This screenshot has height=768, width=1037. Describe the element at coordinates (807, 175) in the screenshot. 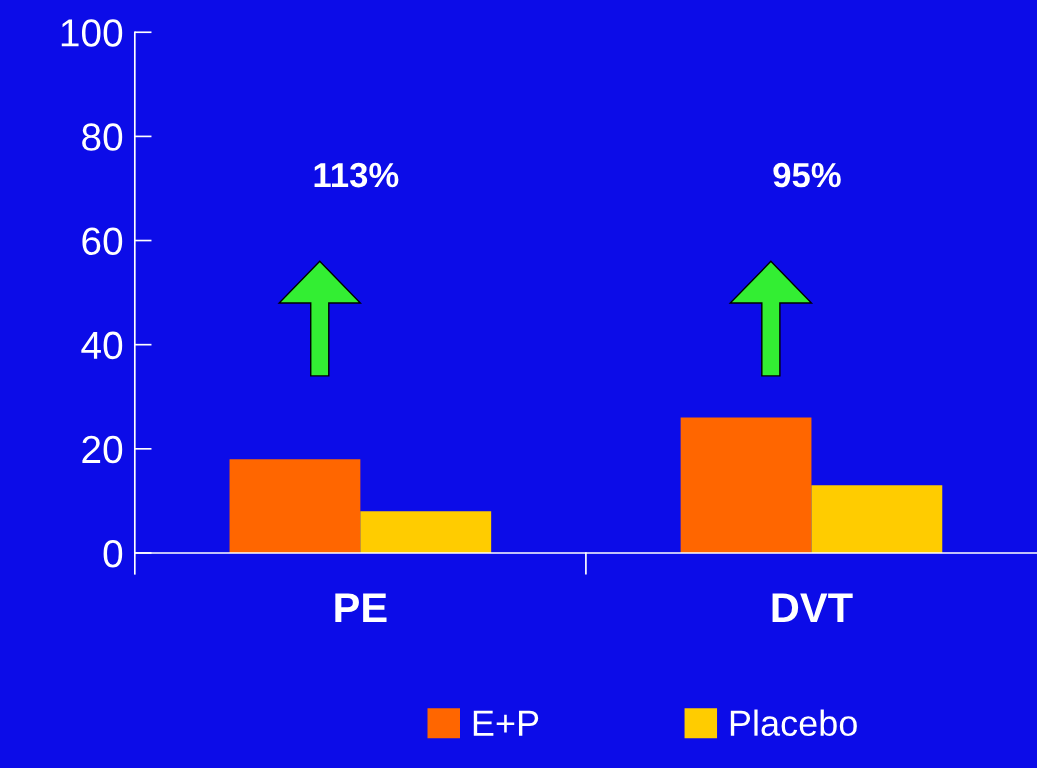

I see `annotation: 95%` at that location.